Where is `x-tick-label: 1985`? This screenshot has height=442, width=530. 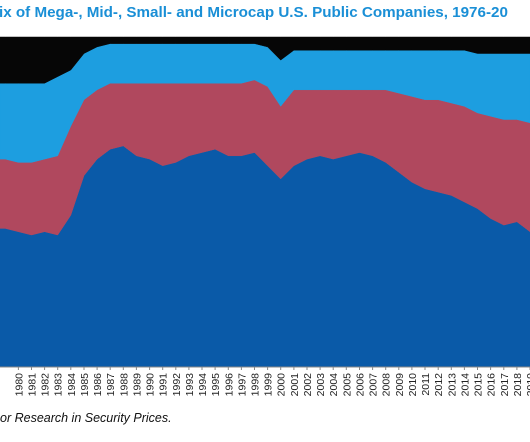
x-tick-label: 1985 is located at coordinates (85, 385).